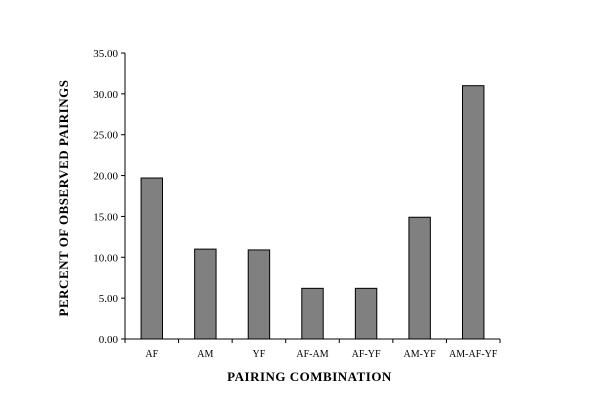 The height and width of the screenshot is (407, 600). What do you see at coordinates (151, 354) in the screenshot?
I see `x-tick-label: AF` at bounding box center [151, 354].